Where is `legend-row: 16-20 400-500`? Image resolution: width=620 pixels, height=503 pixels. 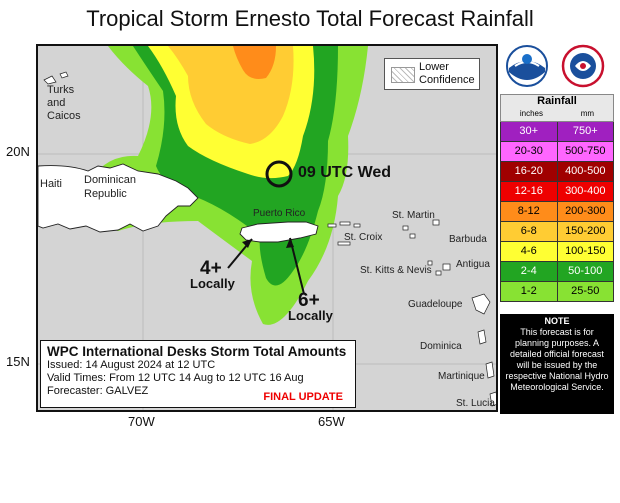
legend-row: 16-20 400-500 is located at coordinates (557, 172).